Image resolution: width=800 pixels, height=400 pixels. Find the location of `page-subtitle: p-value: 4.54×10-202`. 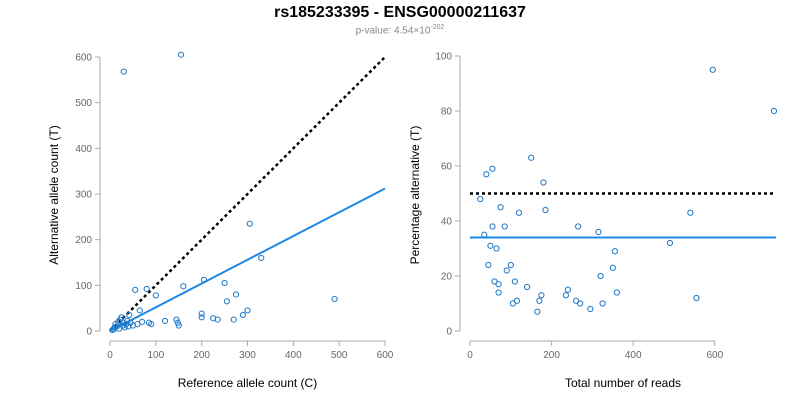

page-subtitle: p-value: 4.54×10-202 is located at coordinates (400, 30).